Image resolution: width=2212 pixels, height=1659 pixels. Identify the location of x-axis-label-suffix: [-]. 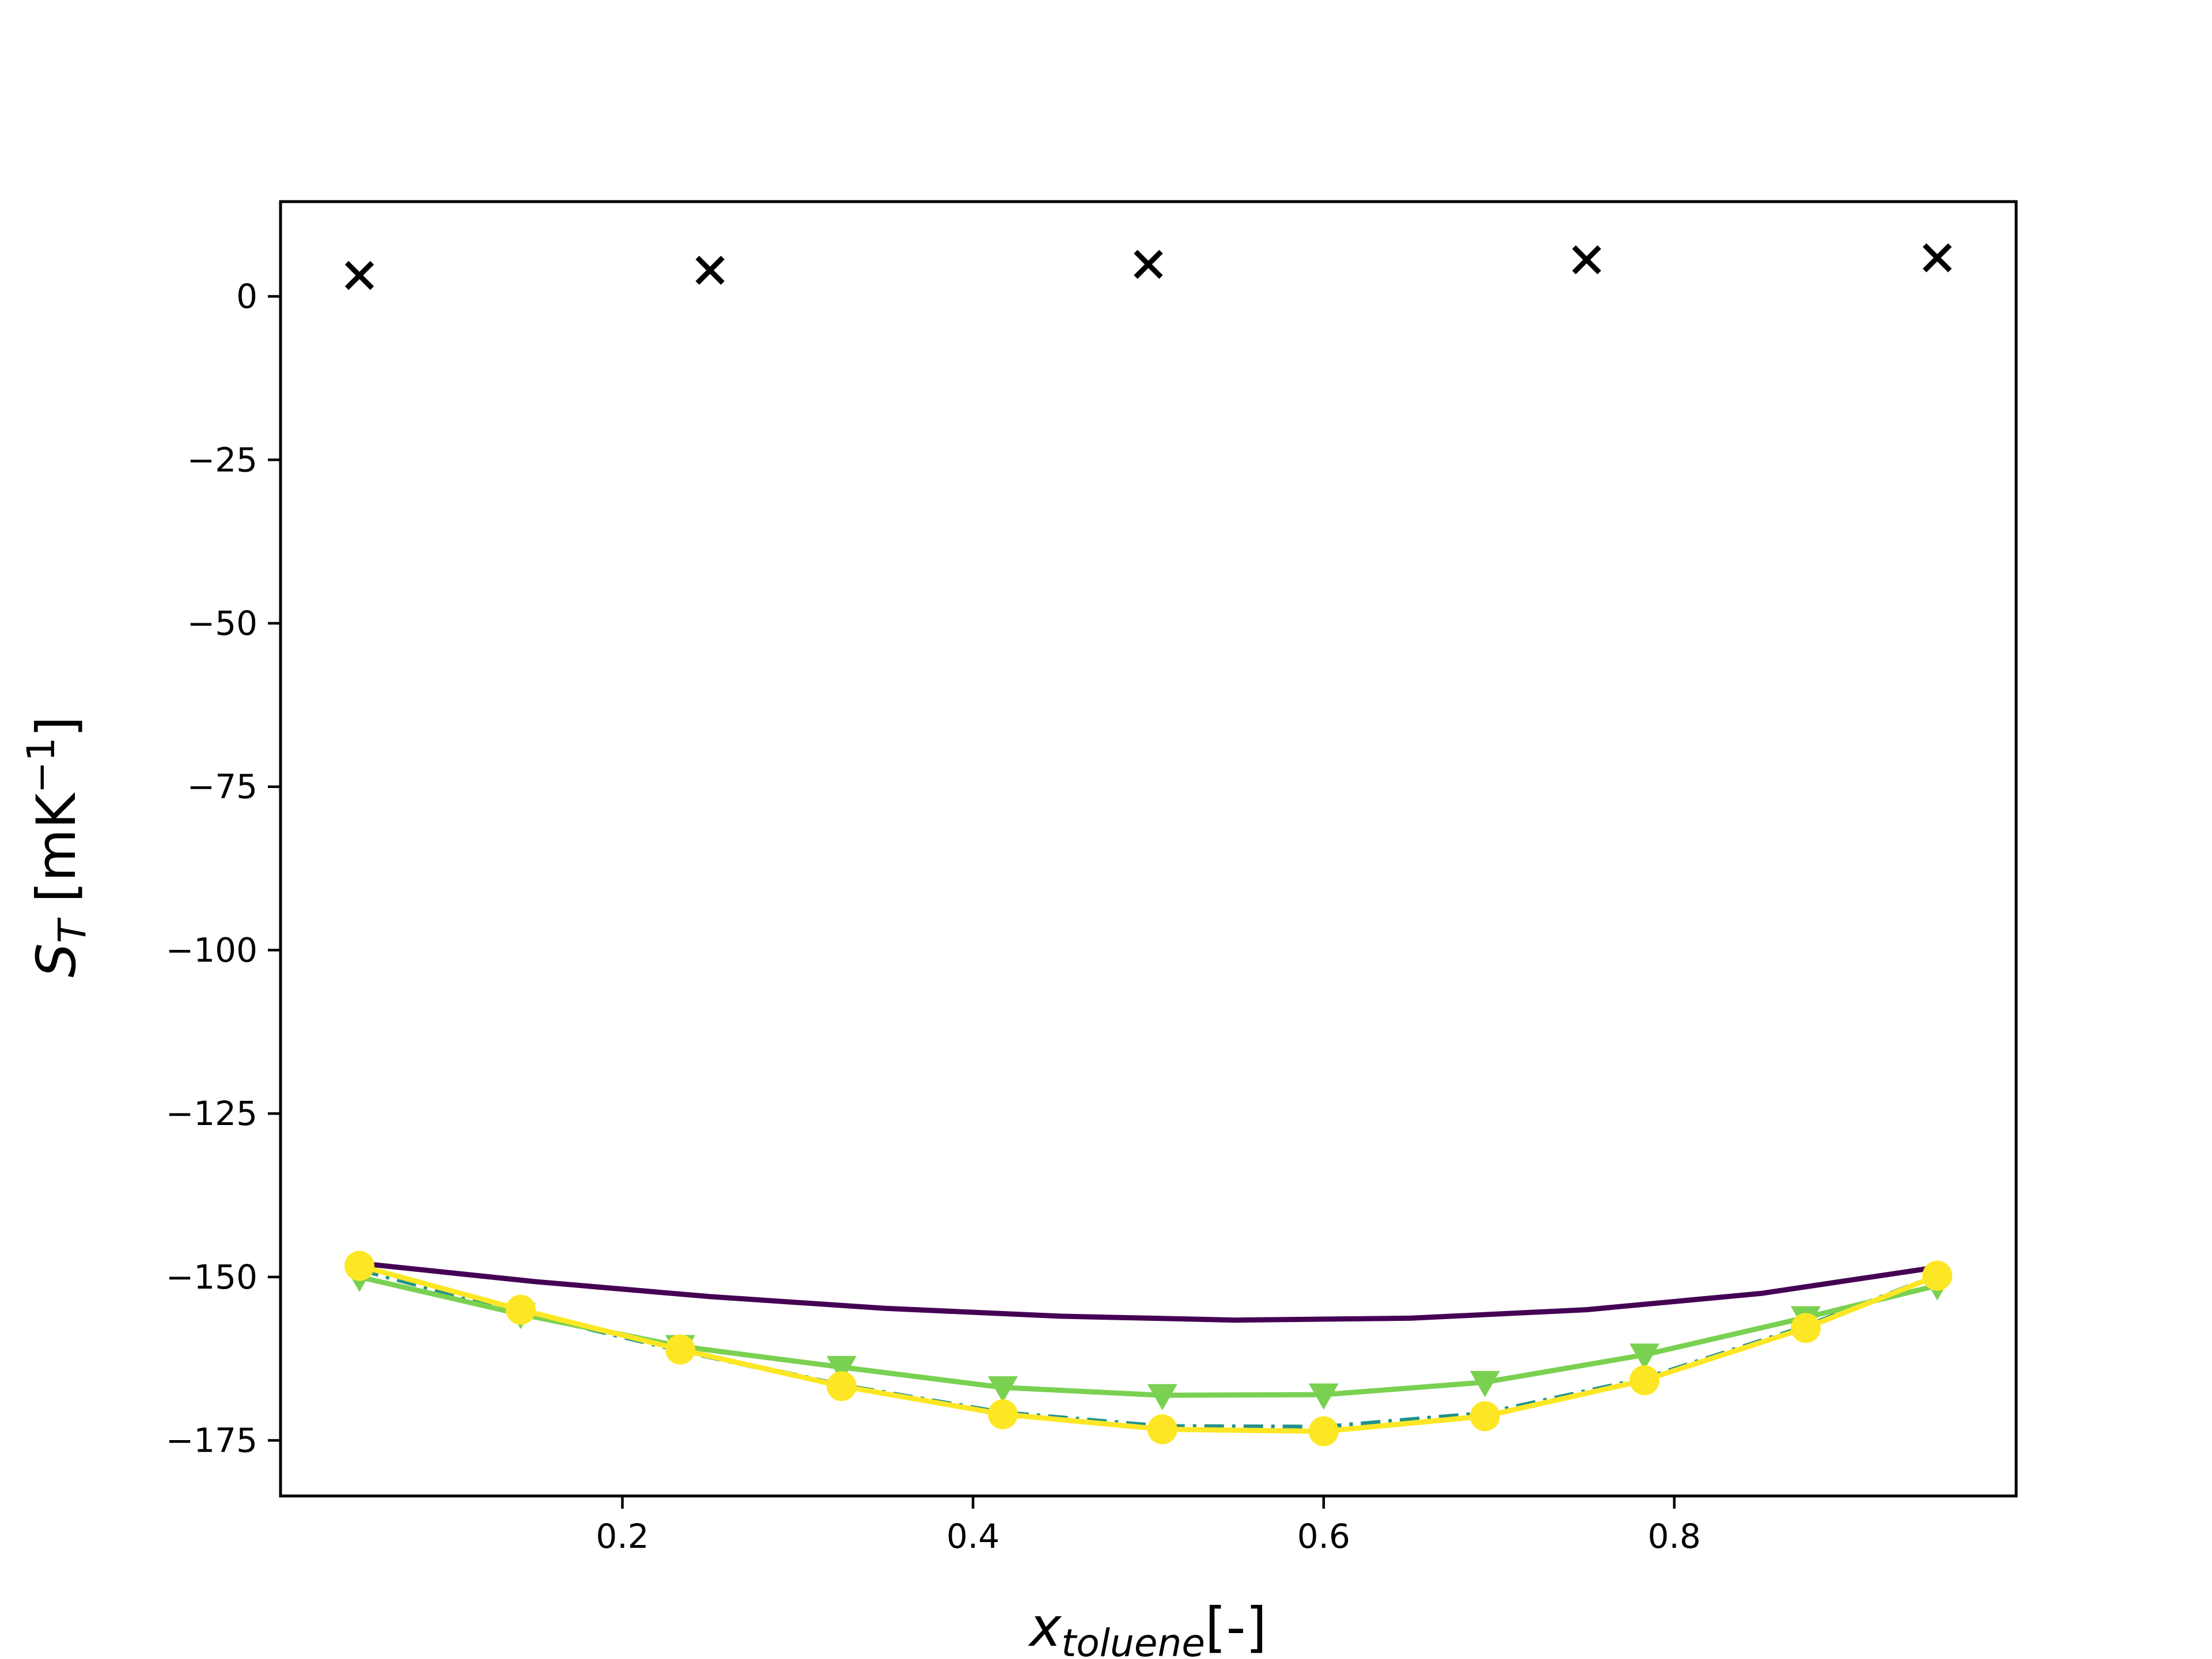
(1236, 1627).